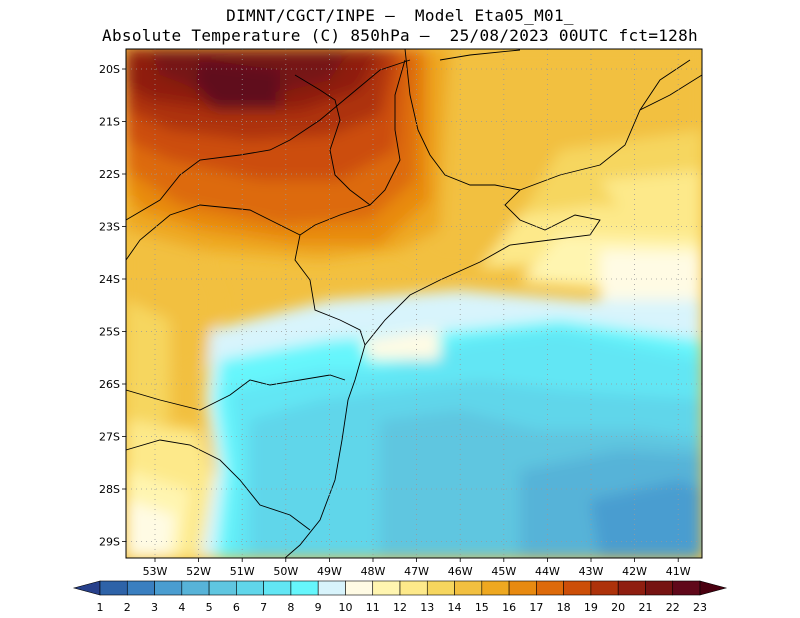  I want to click on colorbar-label-13: 13, so click(427, 607).